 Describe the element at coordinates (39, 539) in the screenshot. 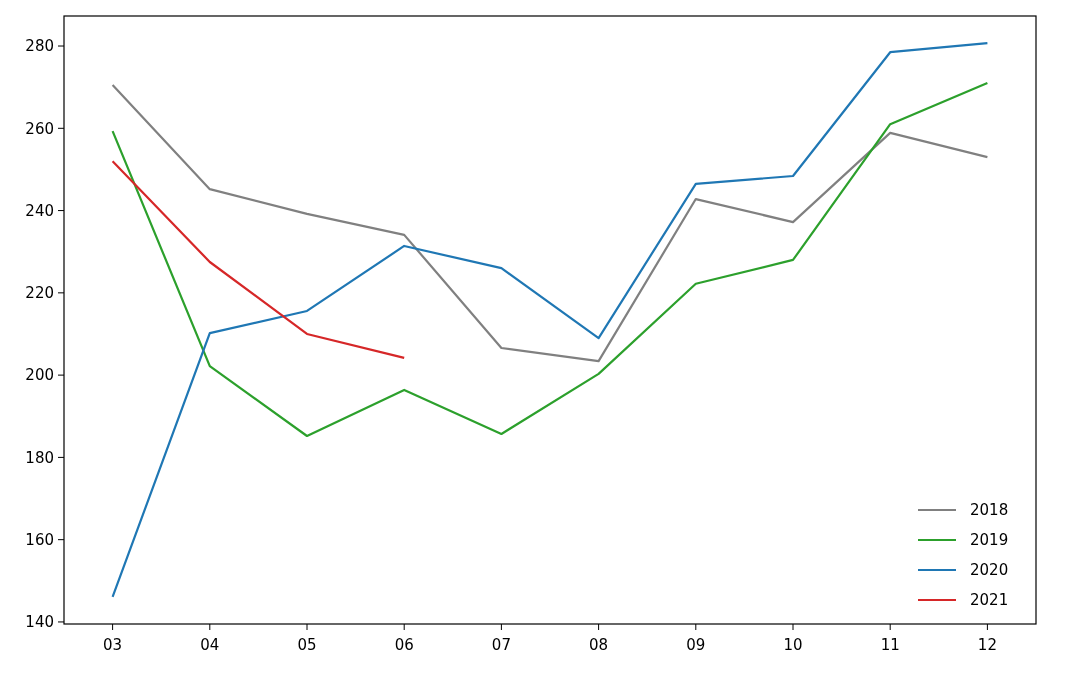

I see `y-tick-label: 160` at that location.